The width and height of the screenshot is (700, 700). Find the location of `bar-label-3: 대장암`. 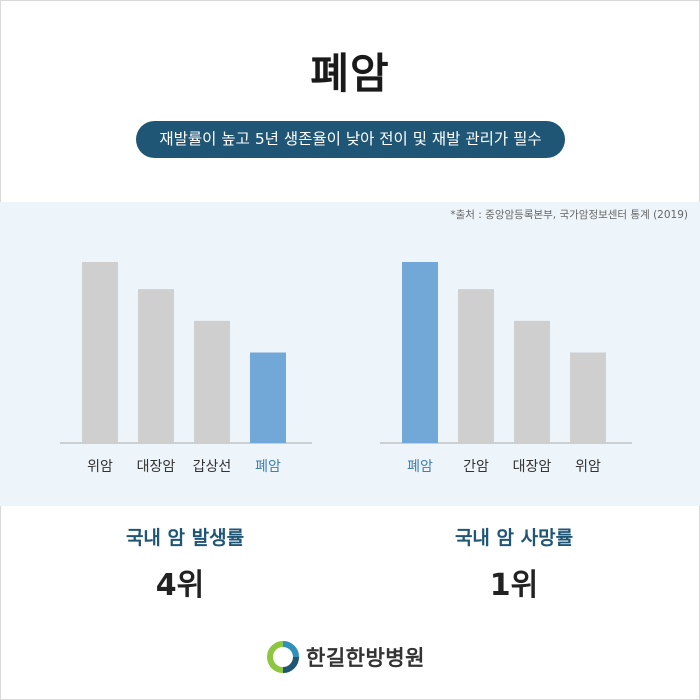

bar-label-3: 대장암 is located at coordinates (532, 467).